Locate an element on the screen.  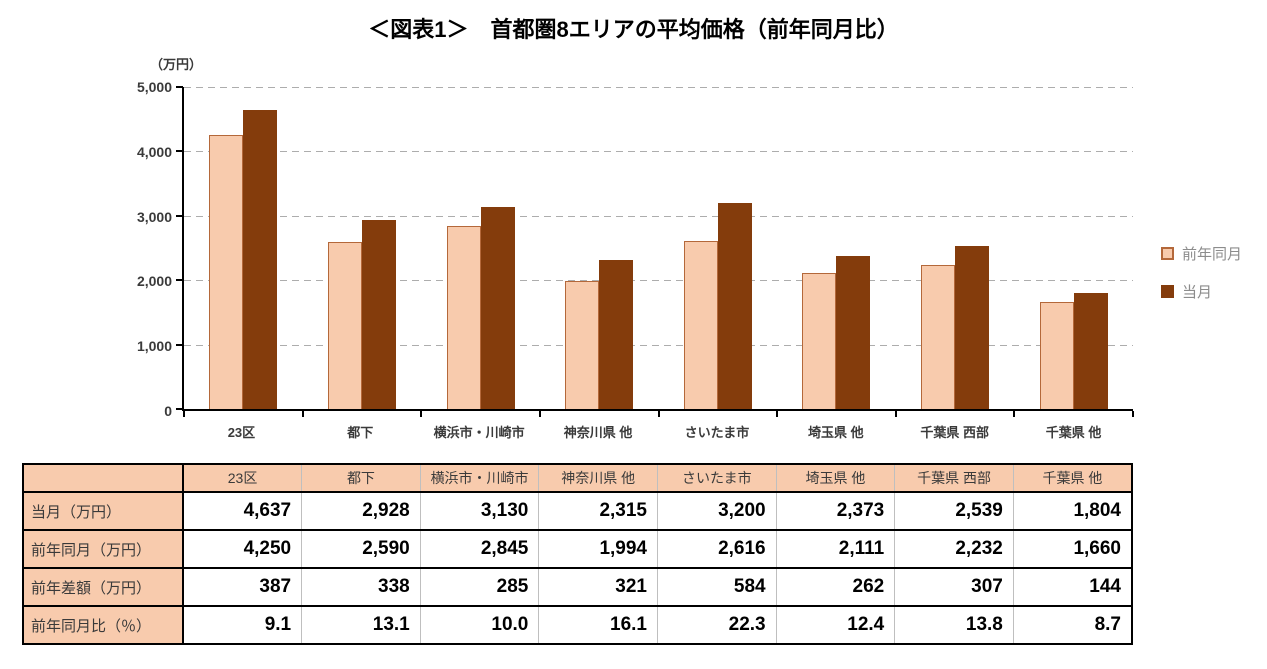
table-column-header: 神奈川県 他 is located at coordinates (598, 478).